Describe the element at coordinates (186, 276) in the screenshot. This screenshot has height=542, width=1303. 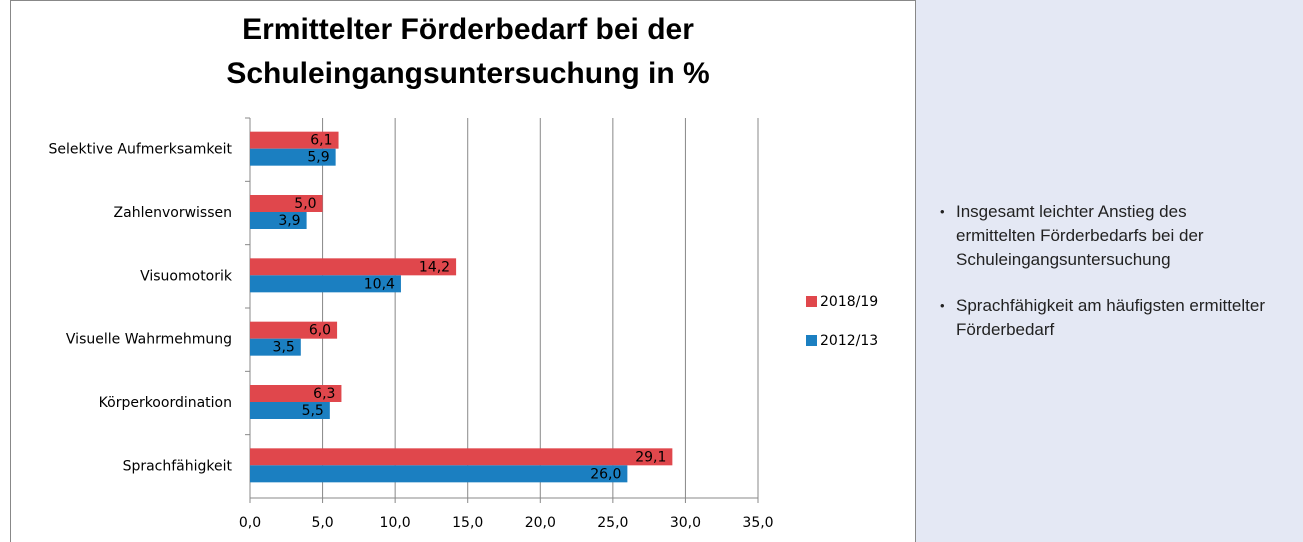
I see `y-tick-label: Visuomotorik` at that location.